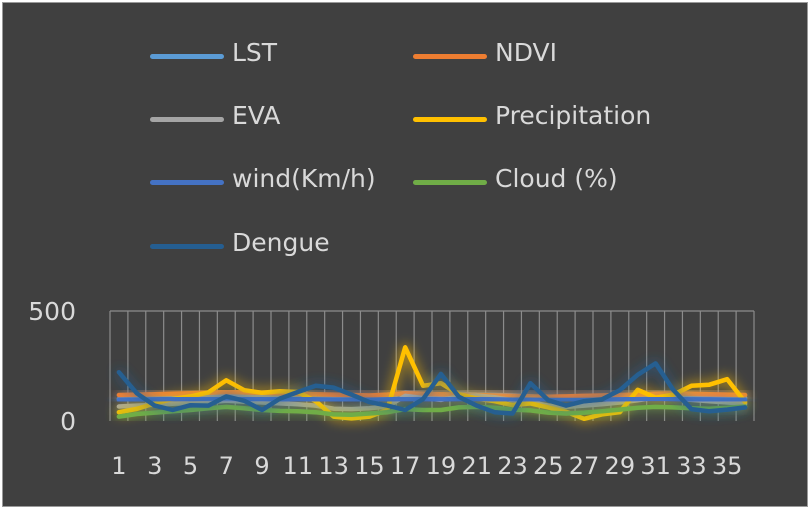 This screenshot has height=510, width=812. What do you see at coordinates (691, 466) in the screenshot?
I see `x-tick-label: 33` at bounding box center [691, 466].